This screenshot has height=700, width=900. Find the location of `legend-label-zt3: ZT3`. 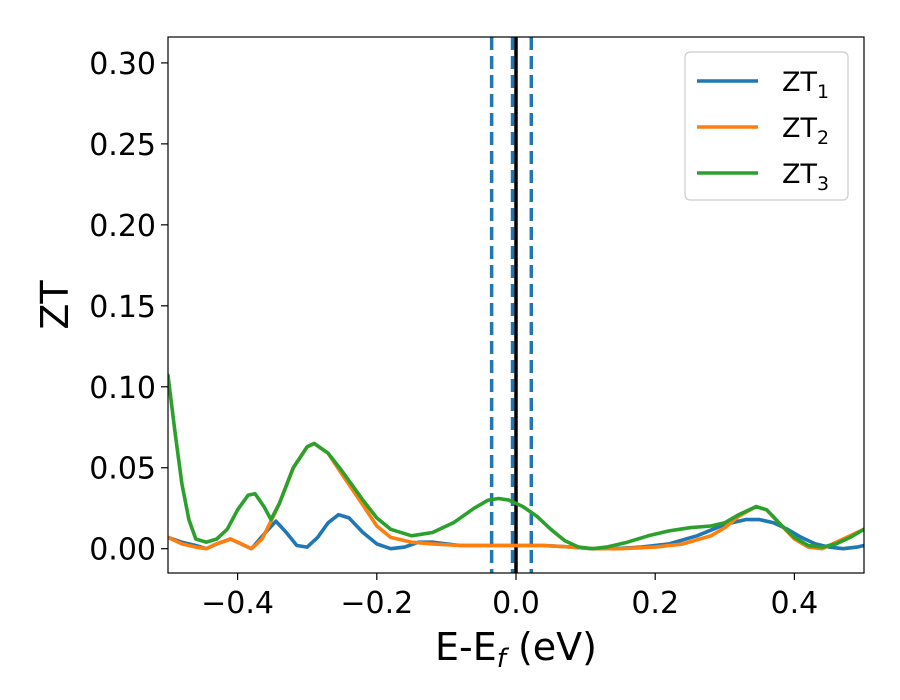

legend-label-zt3: ZT3 is located at coordinates (805, 177).